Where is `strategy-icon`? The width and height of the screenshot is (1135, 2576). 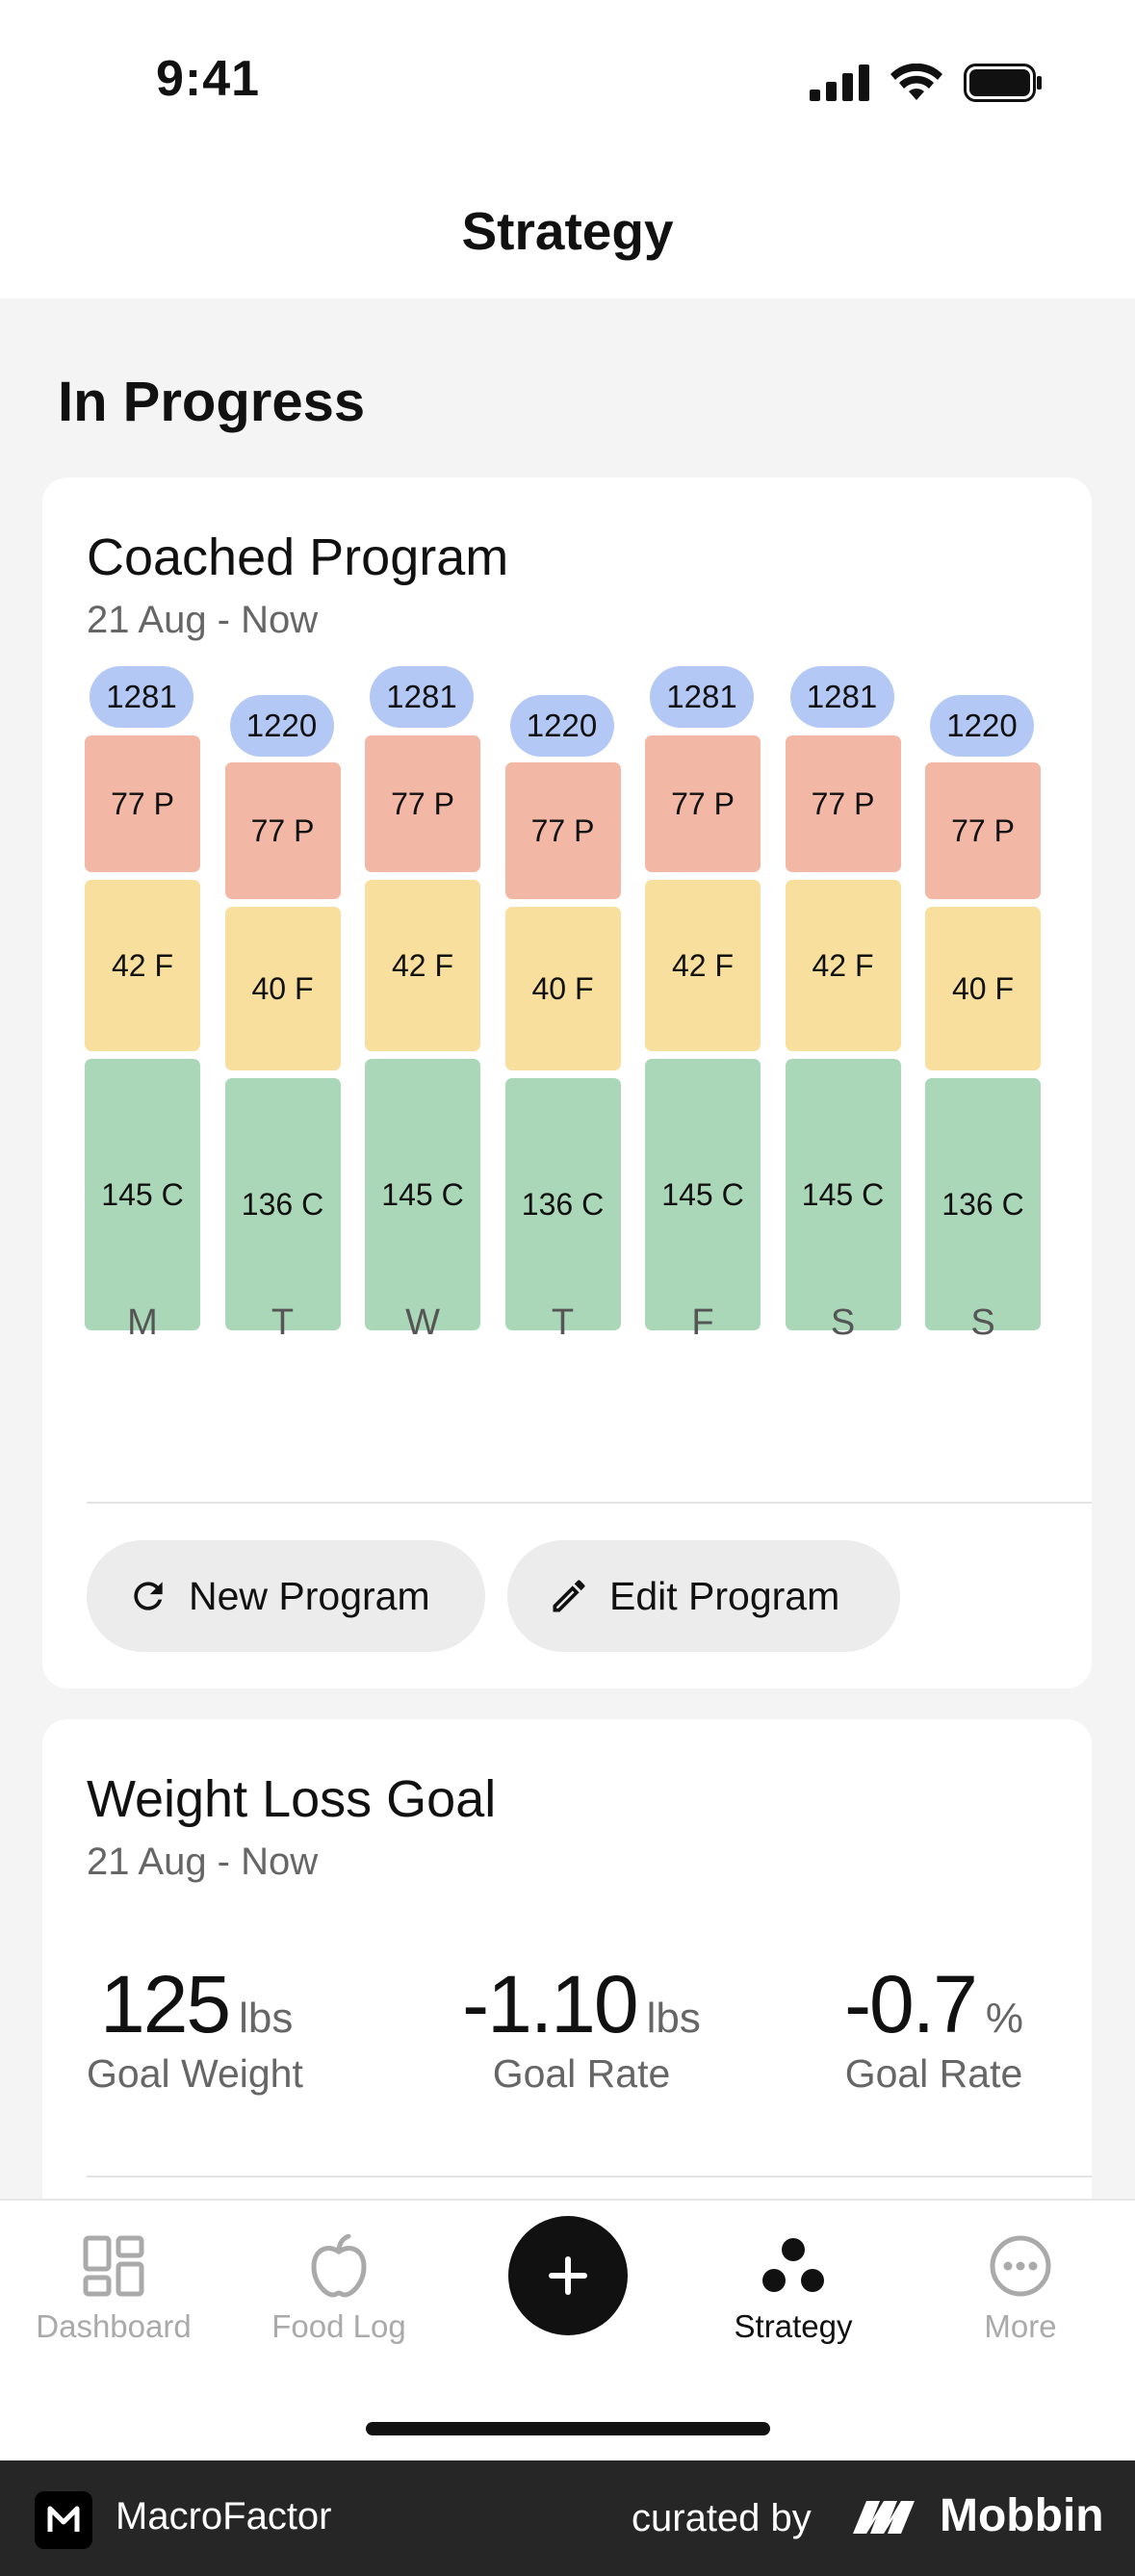
strategy-icon is located at coordinates (793, 2265).